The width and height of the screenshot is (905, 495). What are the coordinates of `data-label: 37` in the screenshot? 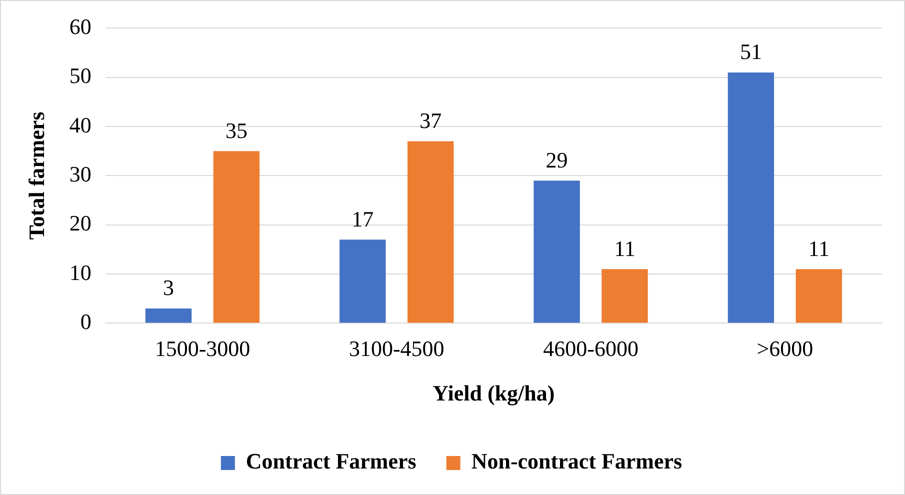 It's located at (431, 121).